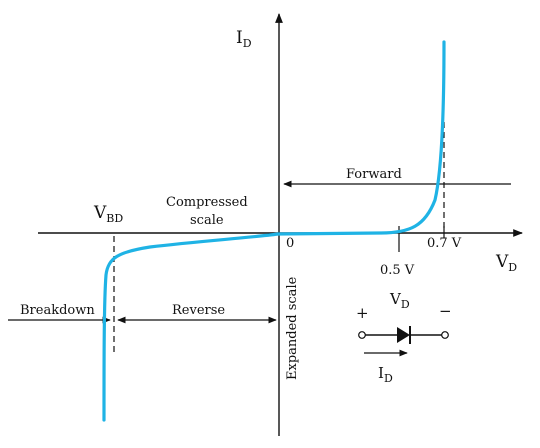 This screenshot has height=448, width=540. Describe the element at coordinates (292, 328) in the screenshot. I see `expanded-scale-label: Expanded scale` at that location.